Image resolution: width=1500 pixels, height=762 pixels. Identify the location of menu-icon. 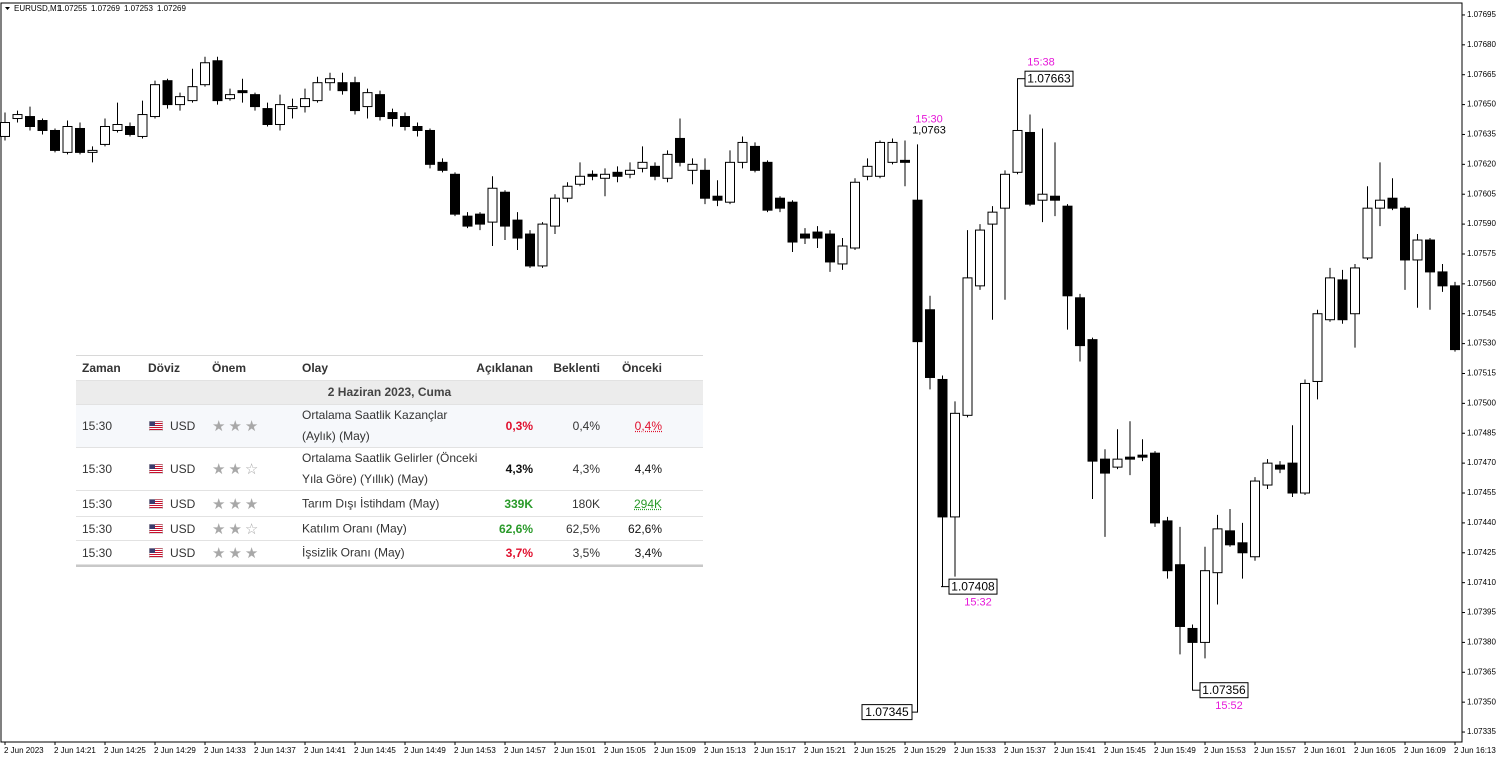
(7, 8).